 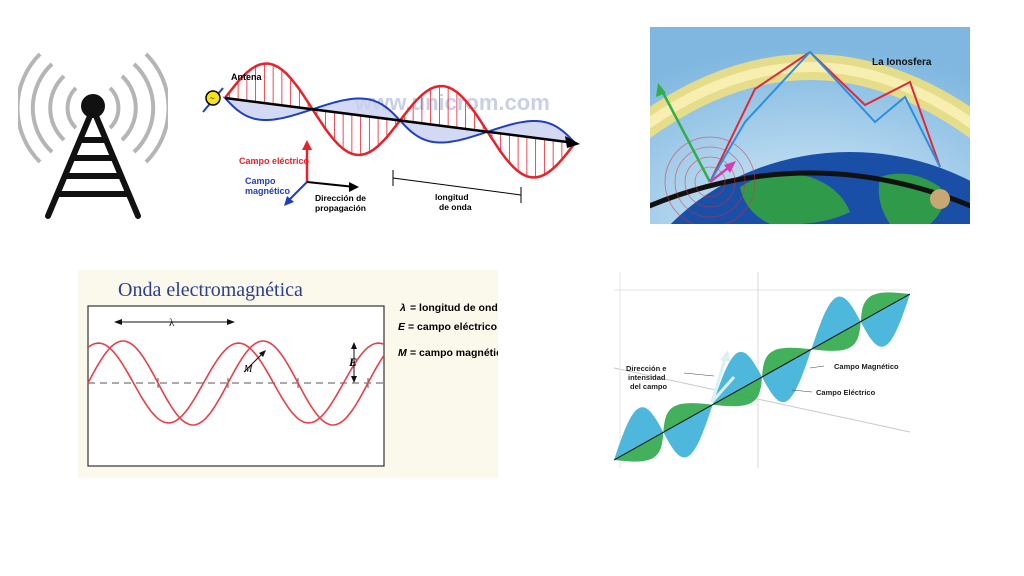 I want to click on red-reflected-ray, so click(x=825, y=116).